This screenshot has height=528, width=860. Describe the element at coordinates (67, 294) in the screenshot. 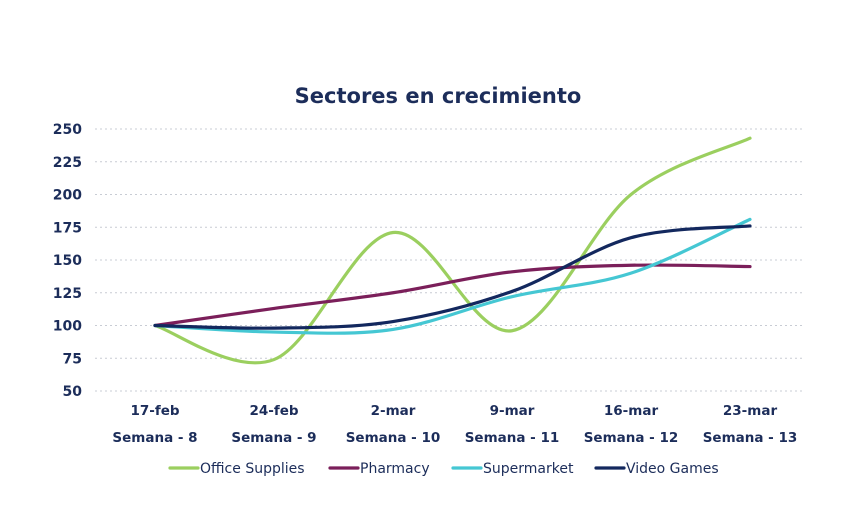

I see `y-tick-label: 125` at that location.